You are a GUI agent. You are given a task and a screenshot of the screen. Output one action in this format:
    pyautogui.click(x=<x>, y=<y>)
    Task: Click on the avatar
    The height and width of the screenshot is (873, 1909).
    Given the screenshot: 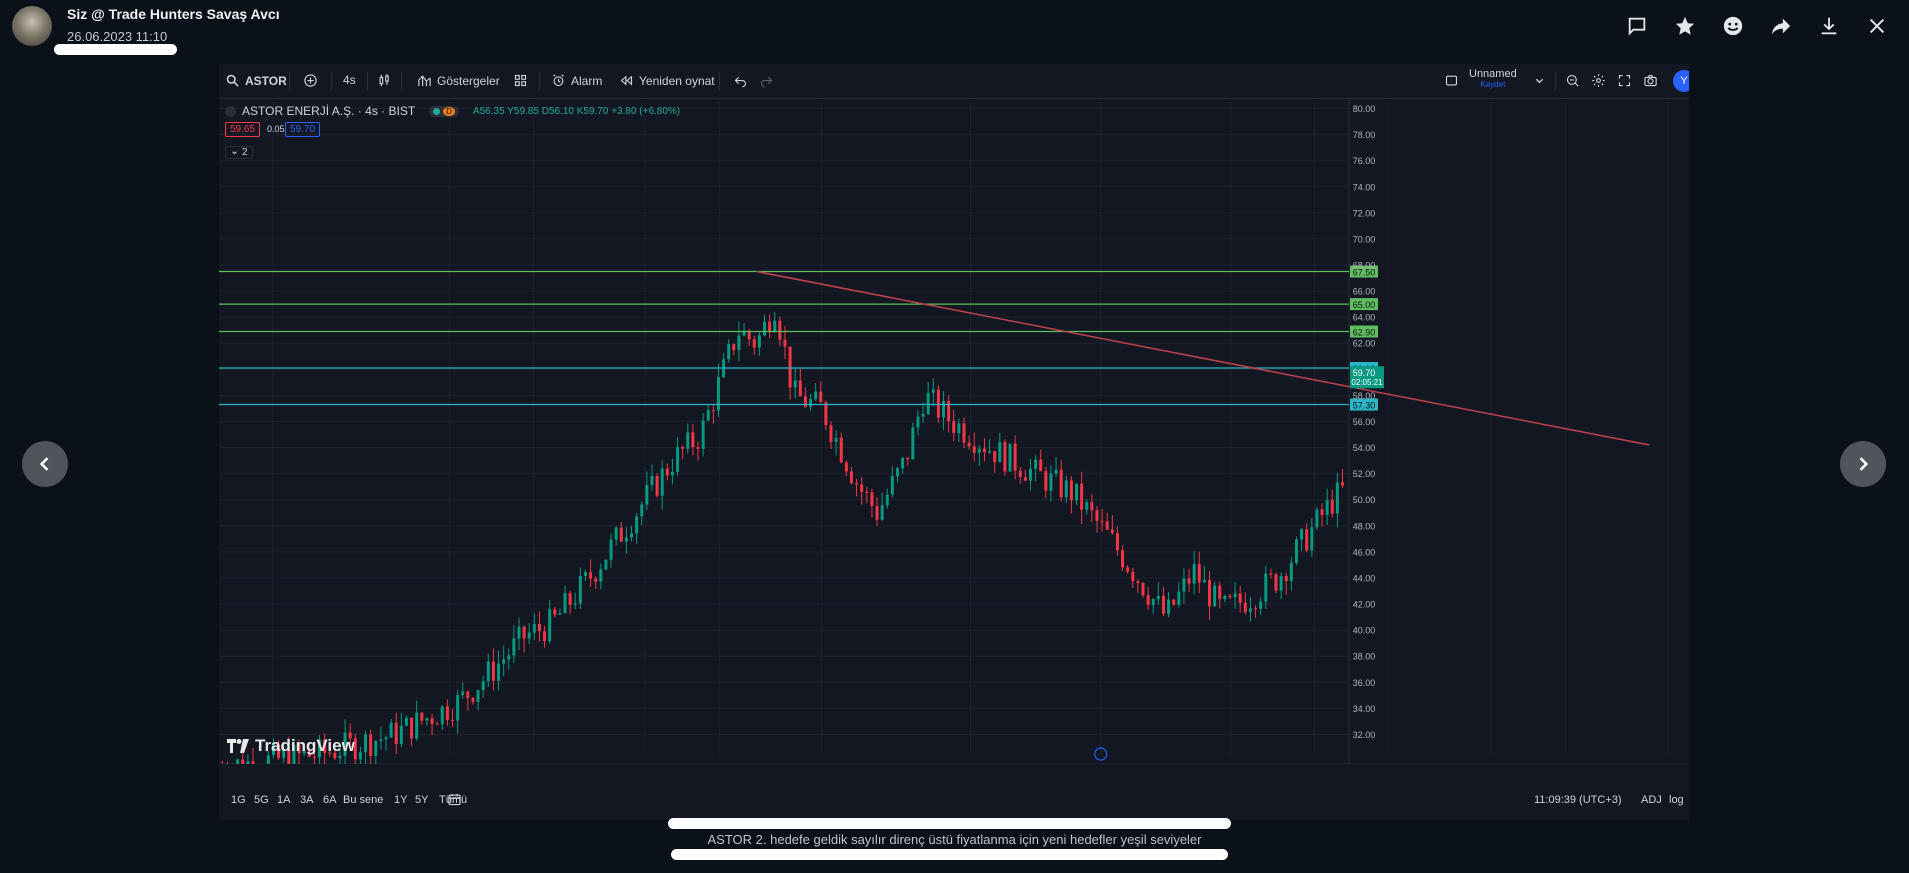 What is the action you would take?
    pyautogui.click(x=32, y=26)
    